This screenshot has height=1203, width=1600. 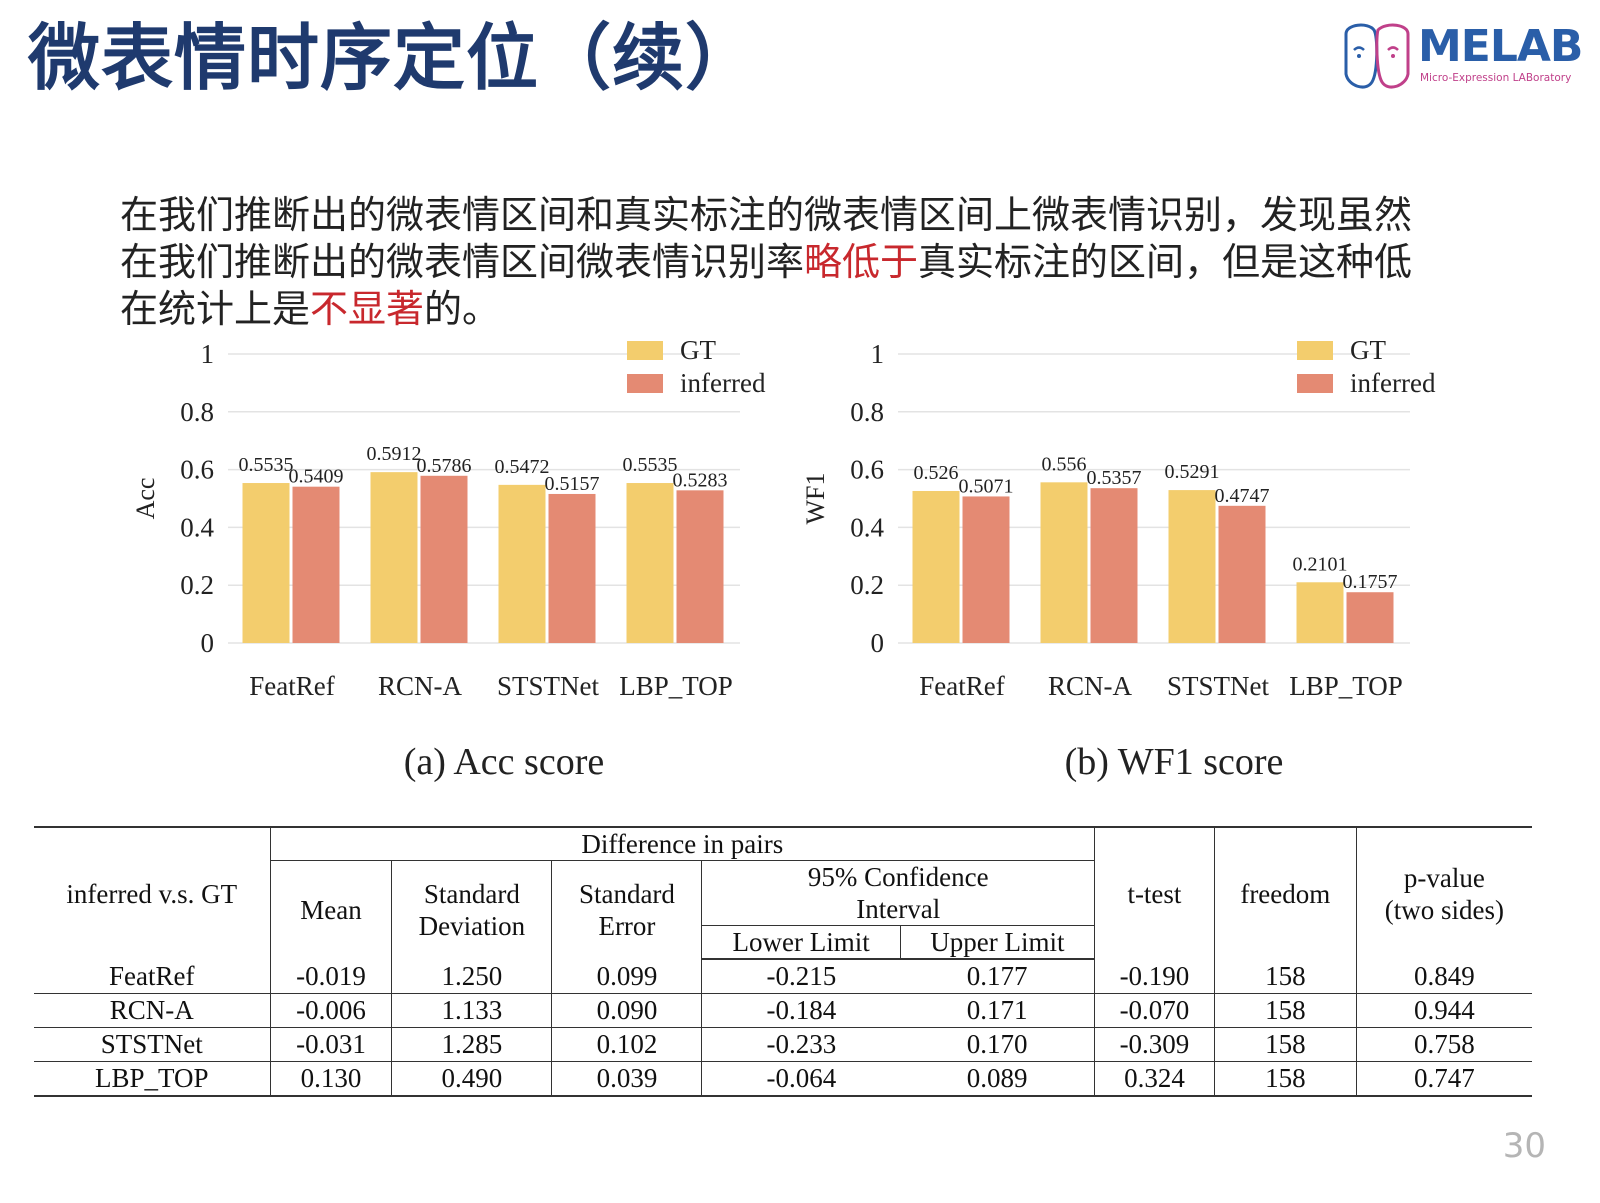 I want to click on 0-bar-GT-RCN-A, so click(x=394, y=557).